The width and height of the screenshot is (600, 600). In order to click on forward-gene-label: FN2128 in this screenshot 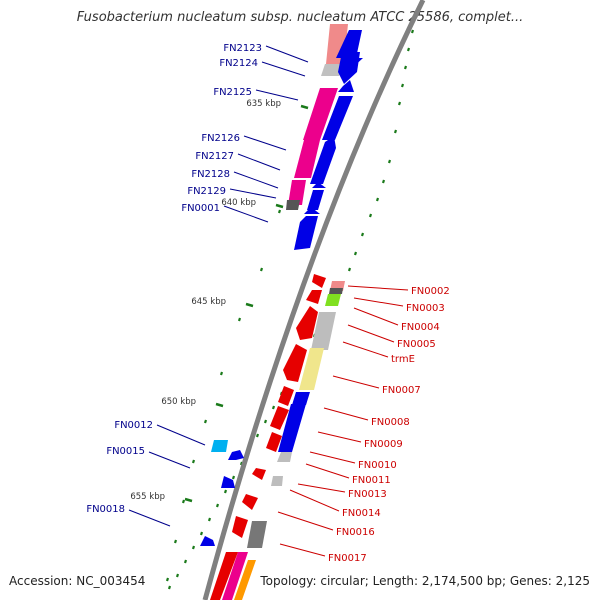, I will do `click(210, 174)`.